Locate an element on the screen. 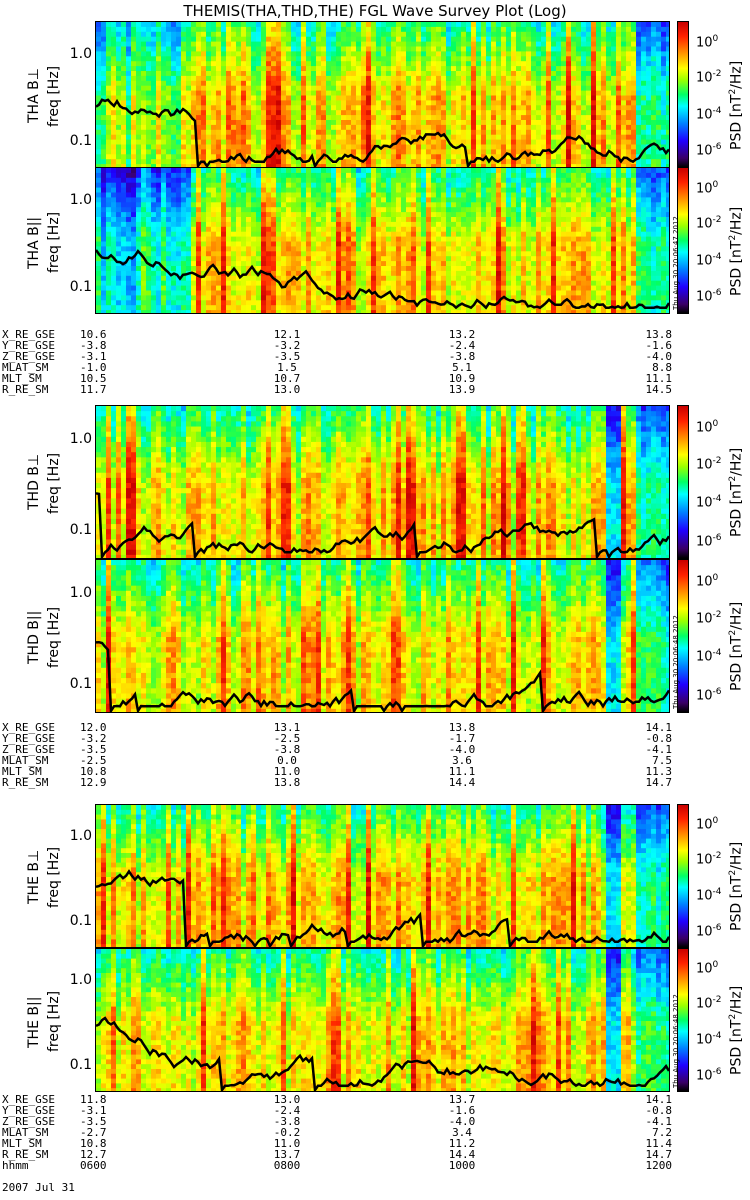 The image size is (750, 1200). ephemeris-label: Z_RE_GSE is located at coordinates (28, 749).